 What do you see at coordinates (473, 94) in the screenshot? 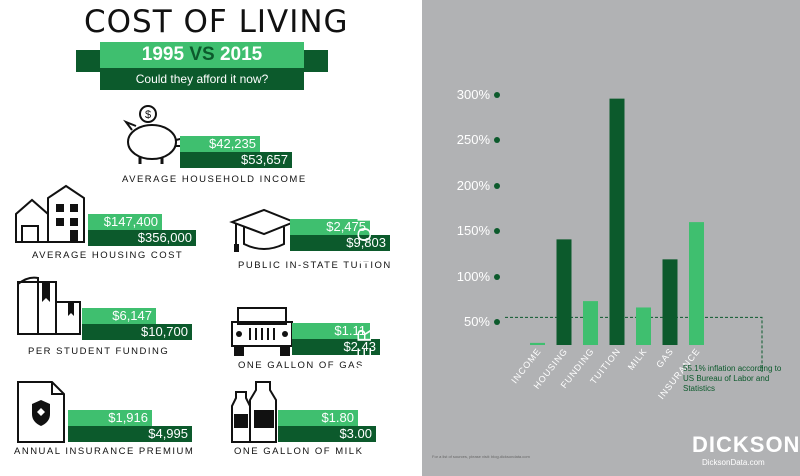
I see `y-tick-label: 300%` at bounding box center [473, 94].